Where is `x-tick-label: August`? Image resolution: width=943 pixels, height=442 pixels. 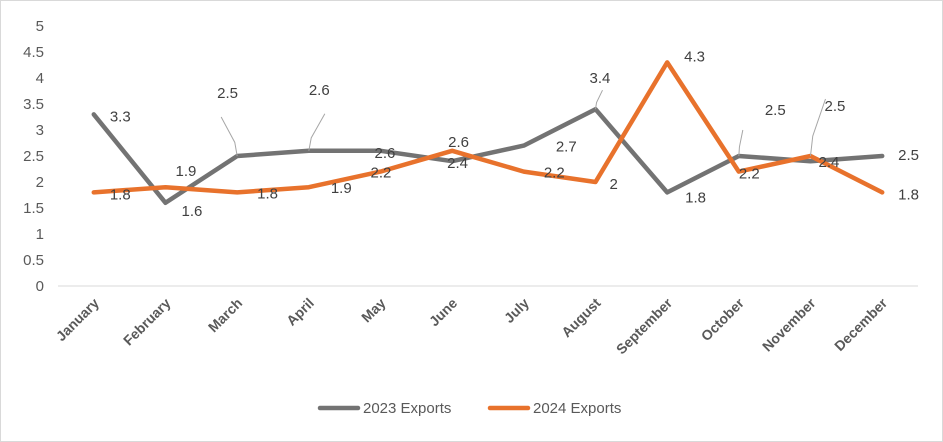
x-tick-label: August is located at coordinates (581, 318).